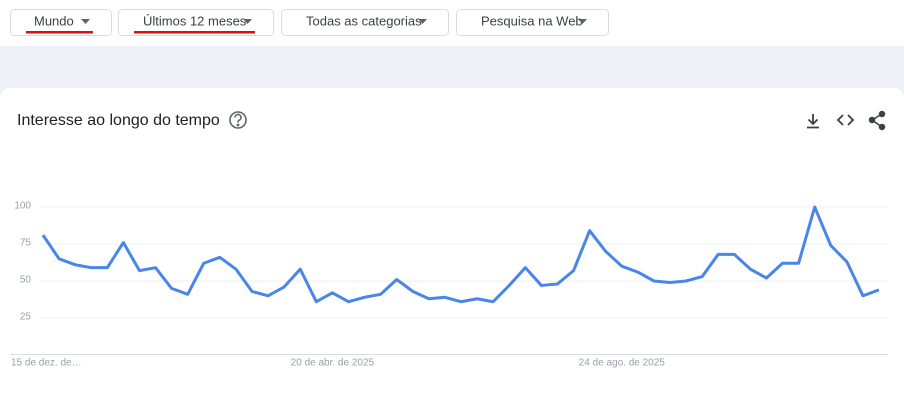 This screenshot has height=415, width=904. I want to click on dropdown-label: Últimos 12 meses, so click(195, 20).